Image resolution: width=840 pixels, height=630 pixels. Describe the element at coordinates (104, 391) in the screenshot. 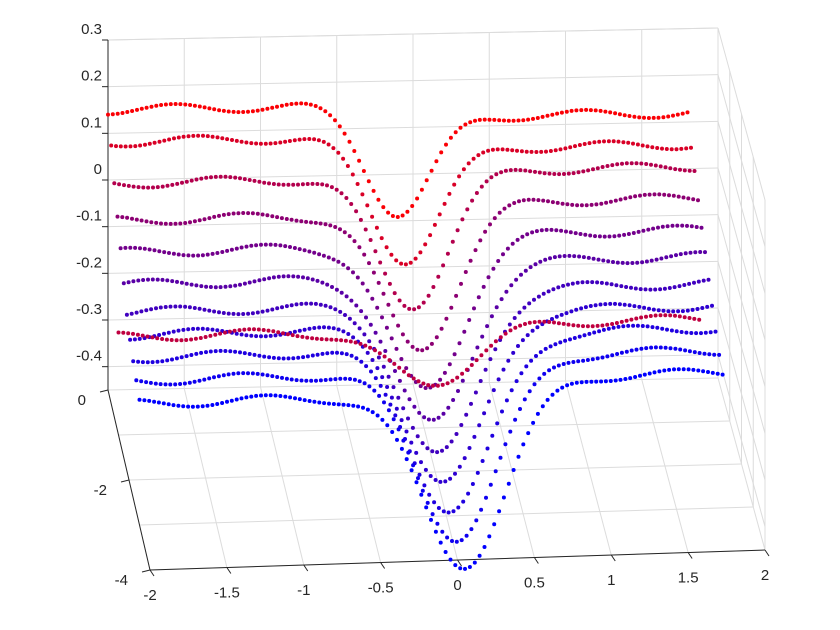

I see `y-tick-mark` at that location.